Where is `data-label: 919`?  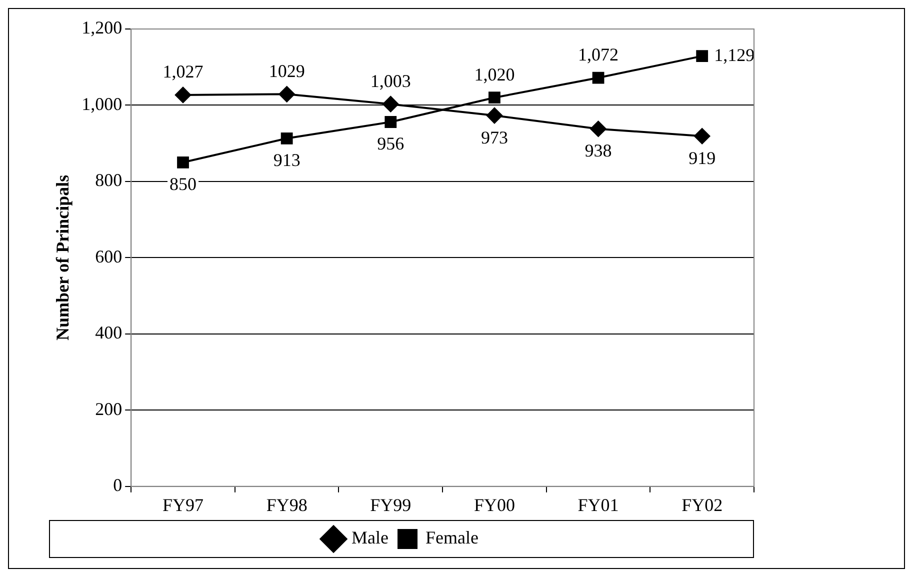
data-label: 919 is located at coordinates (702, 158).